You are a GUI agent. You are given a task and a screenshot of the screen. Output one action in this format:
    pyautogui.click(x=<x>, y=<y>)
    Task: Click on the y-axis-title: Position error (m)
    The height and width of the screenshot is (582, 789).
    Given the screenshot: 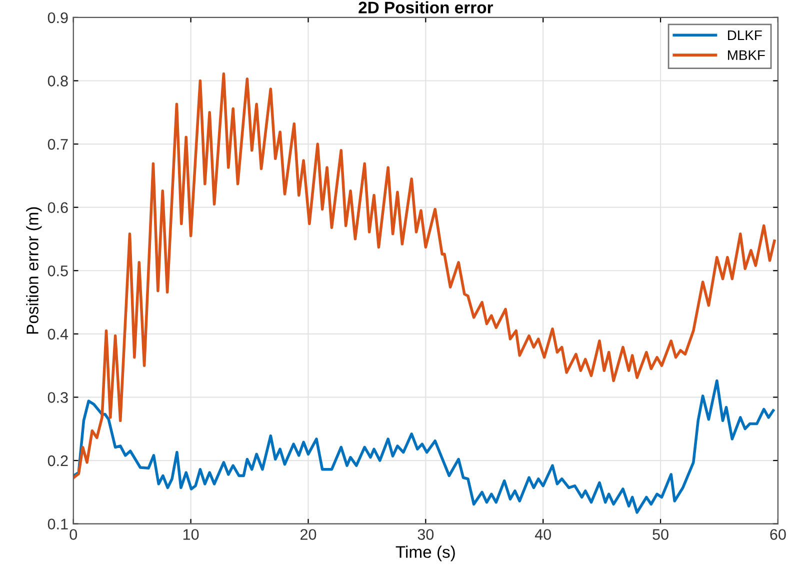 What is the action you would take?
    pyautogui.click(x=34, y=270)
    